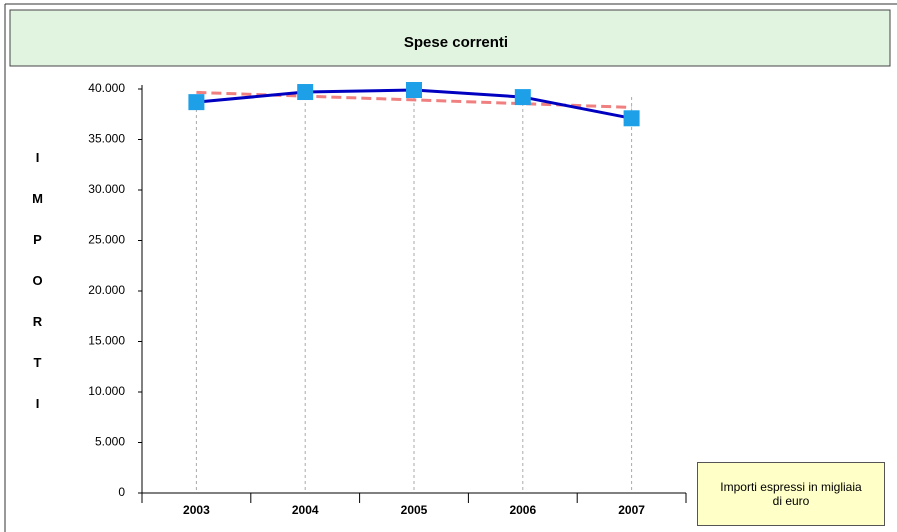  What do you see at coordinates (791, 494) in the screenshot?
I see `note: Importi espressi in migliaia di euro` at bounding box center [791, 494].